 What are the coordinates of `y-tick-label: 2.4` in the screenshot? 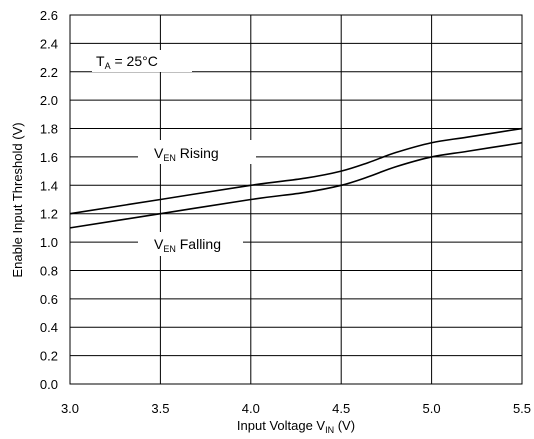 It's located at (49, 43).